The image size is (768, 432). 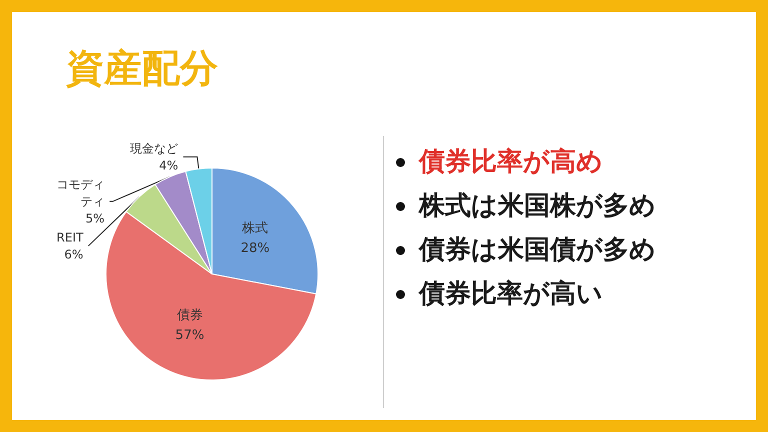 I want to click on text: 債券比率が高め, so click(x=511, y=162).